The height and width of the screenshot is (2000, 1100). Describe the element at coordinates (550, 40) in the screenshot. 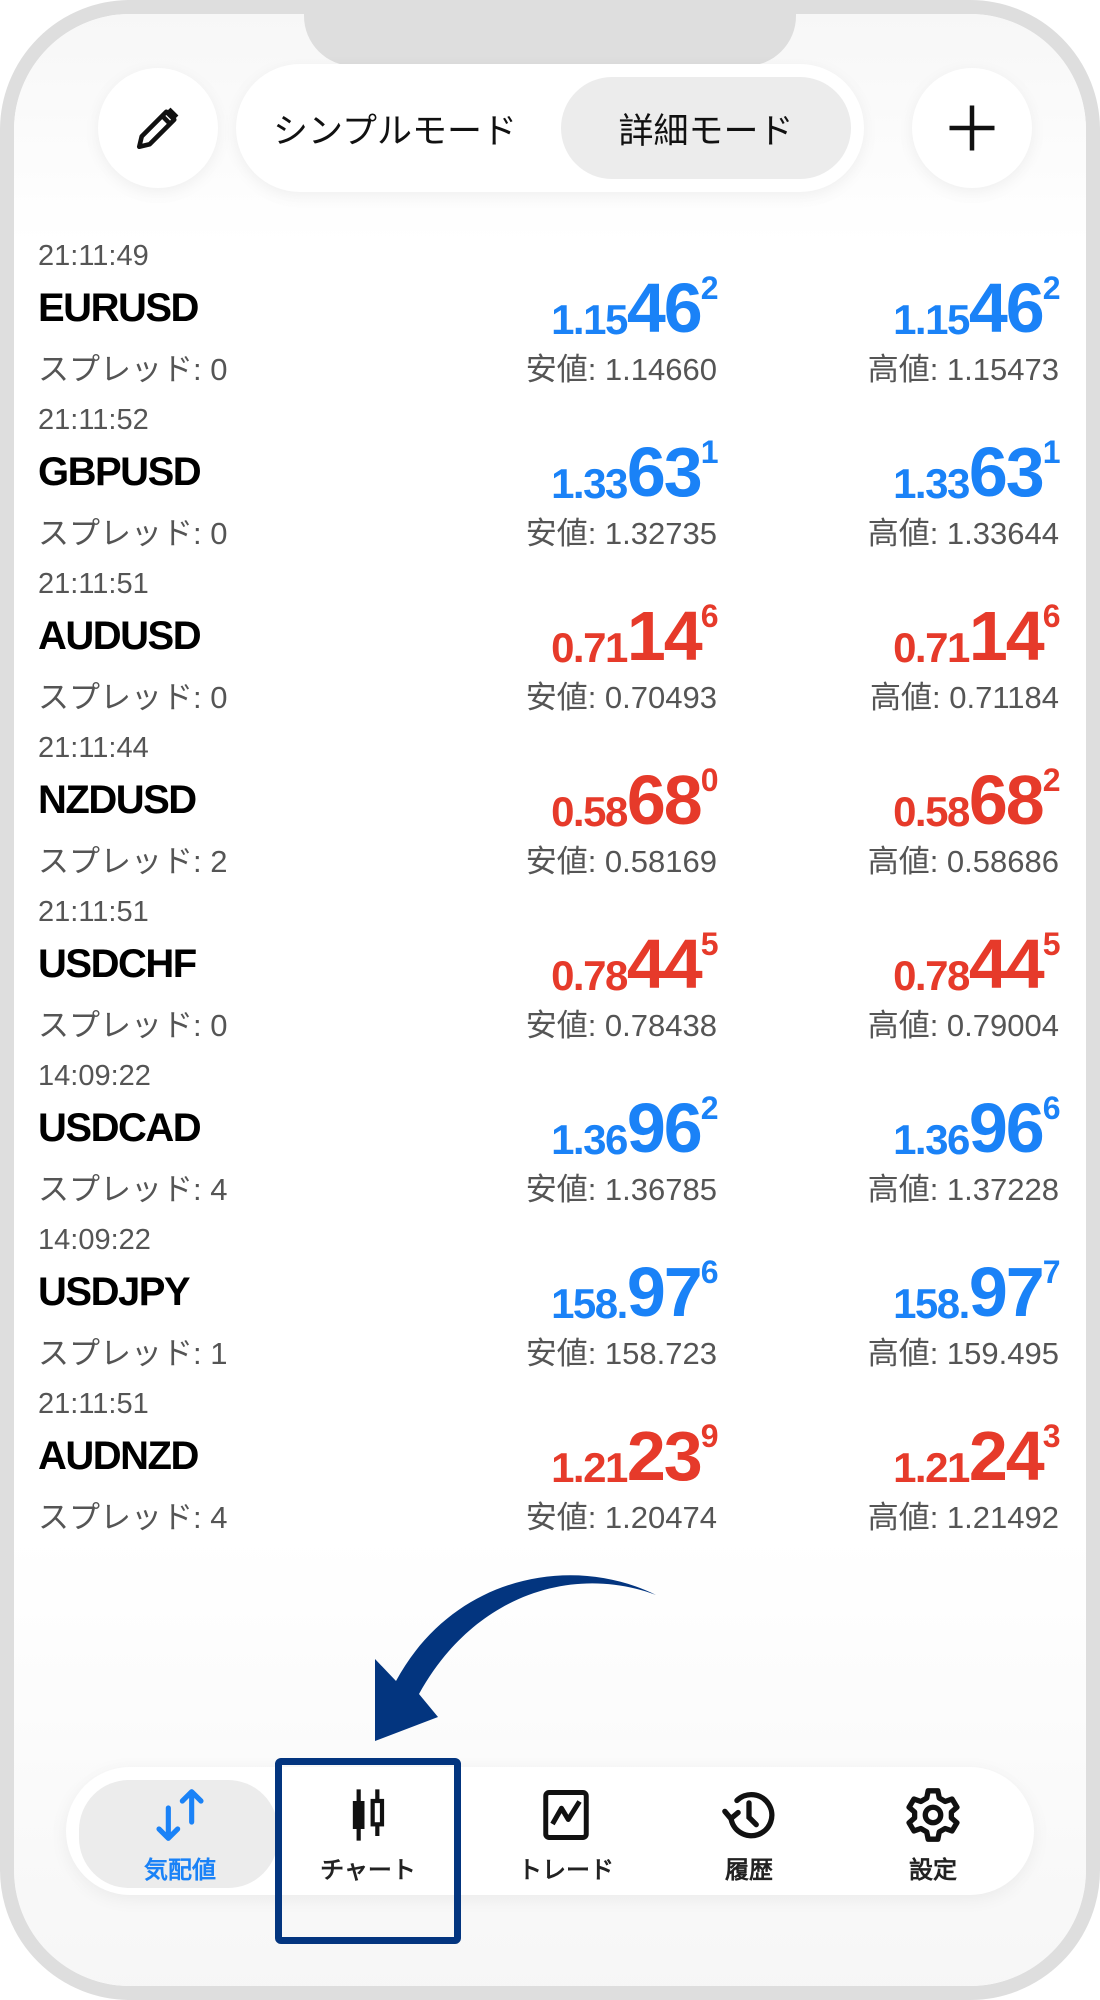

I see `phone-notch` at that location.